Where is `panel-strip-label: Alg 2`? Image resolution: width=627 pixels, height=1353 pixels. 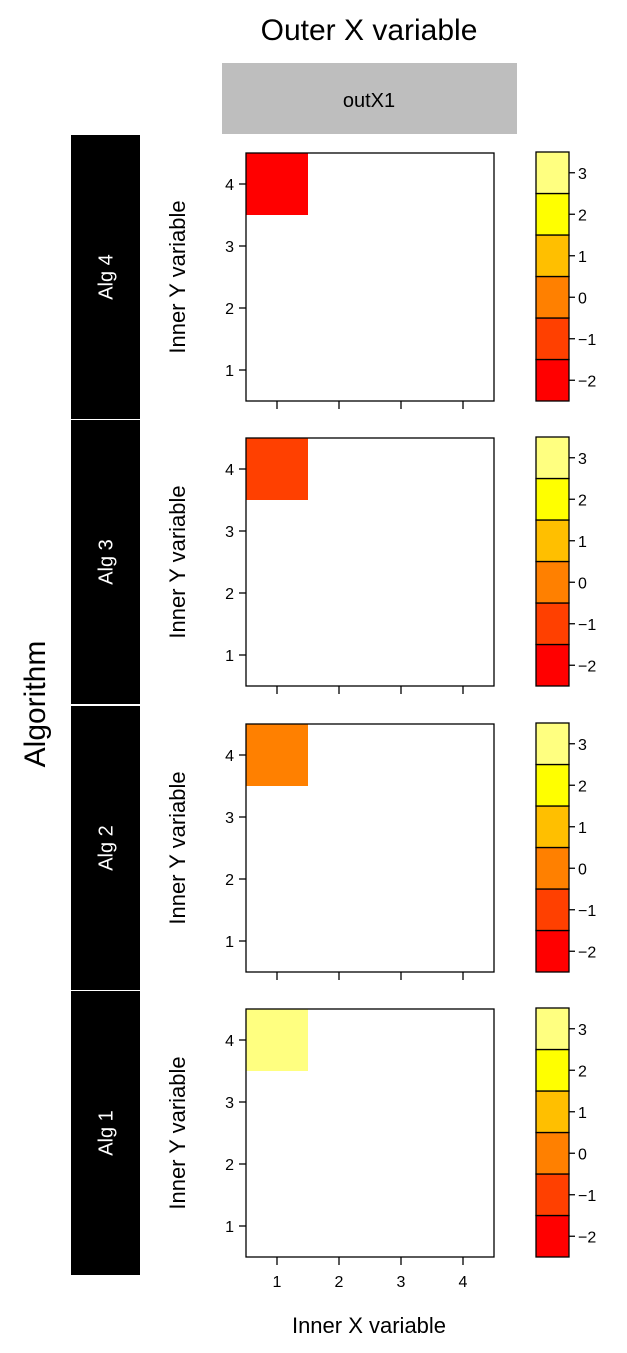
panel-strip-label: Alg 2 is located at coordinates (107, 848).